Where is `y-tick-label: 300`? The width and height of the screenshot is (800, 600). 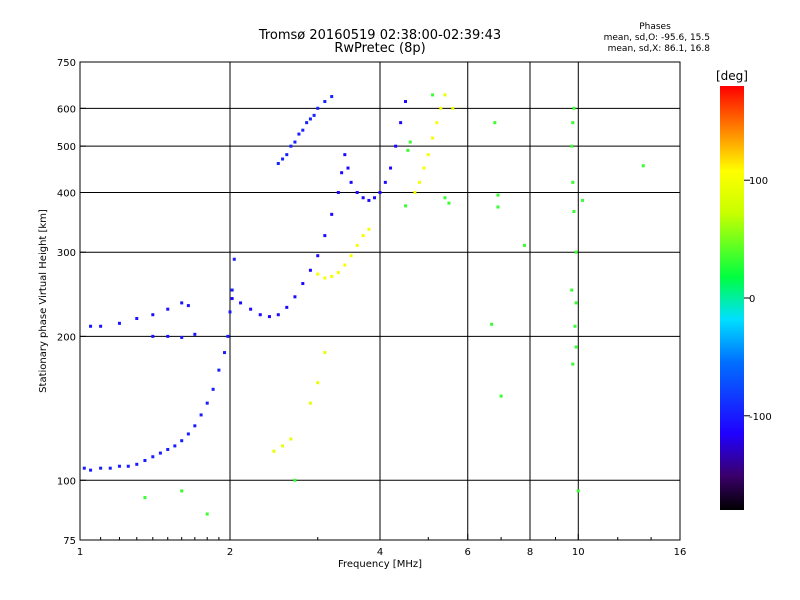
y-tick-label: 300 is located at coordinates (66, 253).